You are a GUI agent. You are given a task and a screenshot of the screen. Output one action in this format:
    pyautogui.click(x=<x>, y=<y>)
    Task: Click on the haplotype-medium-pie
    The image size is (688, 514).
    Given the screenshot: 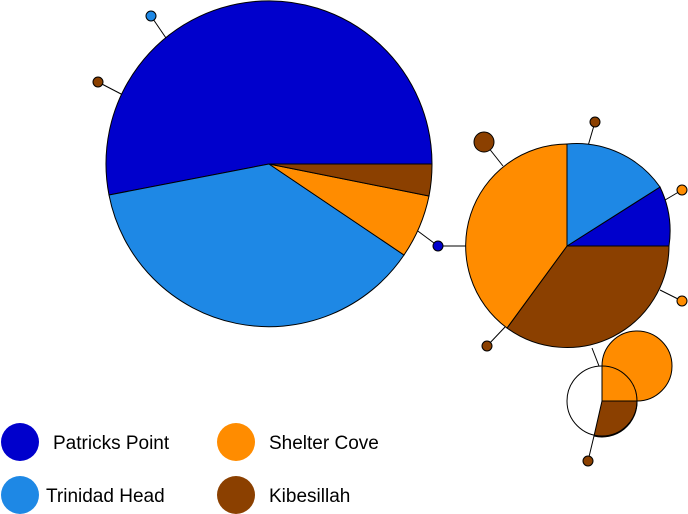 What is the action you would take?
    pyautogui.click(x=568, y=245)
    